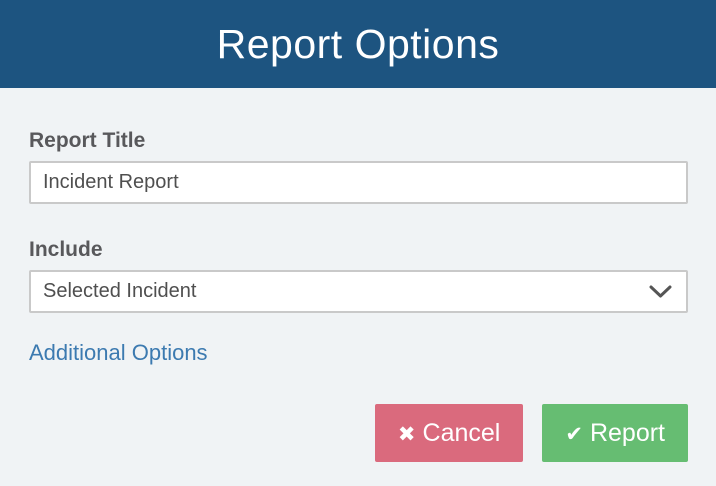  I want to click on include-label: Include, so click(66, 250).